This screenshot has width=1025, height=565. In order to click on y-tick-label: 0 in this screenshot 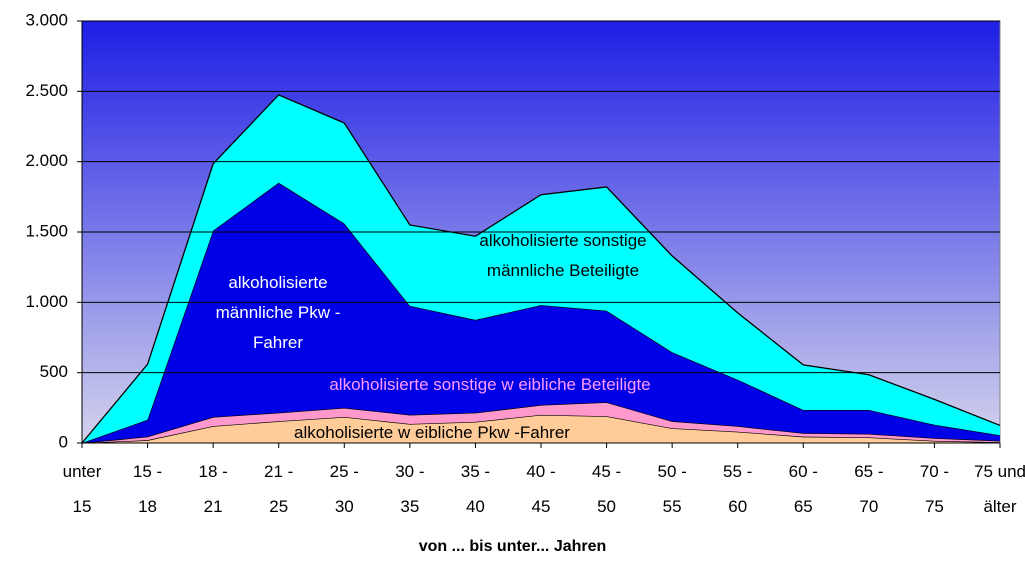, I will do `click(63, 441)`.